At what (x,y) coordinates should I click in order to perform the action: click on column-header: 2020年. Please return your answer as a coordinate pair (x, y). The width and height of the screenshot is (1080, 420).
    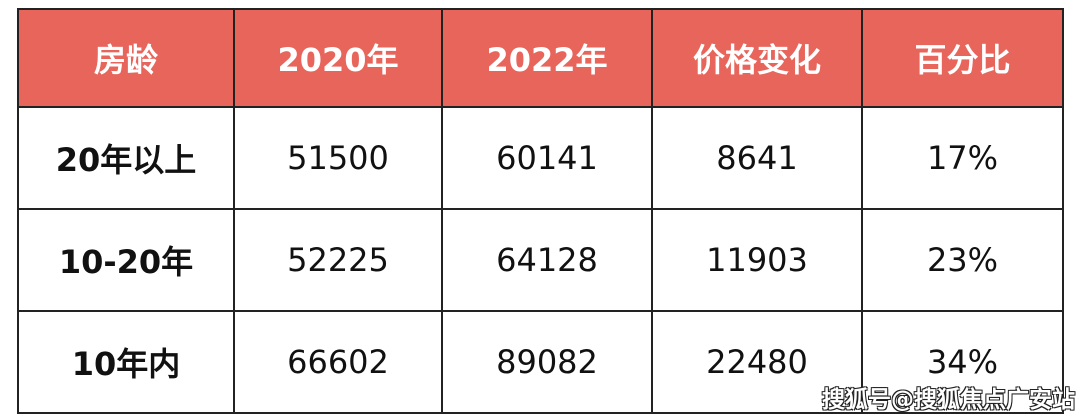
    Looking at the image, I should click on (338, 58).